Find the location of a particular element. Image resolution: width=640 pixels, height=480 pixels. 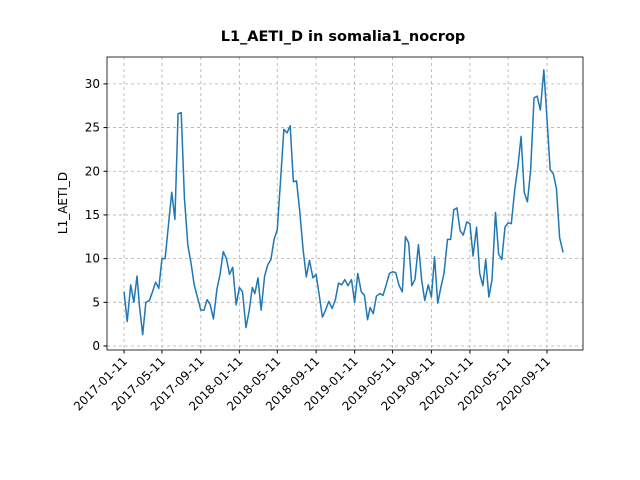

y-tick-label: 5 is located at coordinates (96, 302).